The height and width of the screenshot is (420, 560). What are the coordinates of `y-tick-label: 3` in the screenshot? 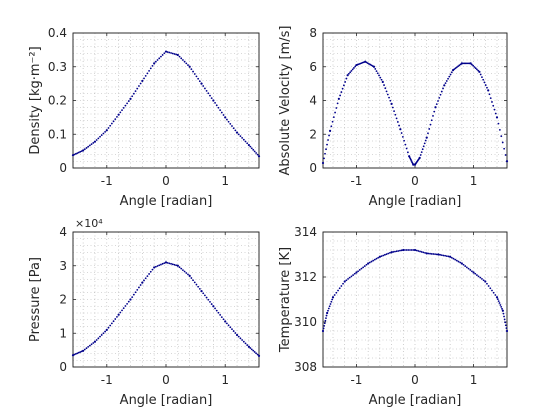 It's located at (63, 266).